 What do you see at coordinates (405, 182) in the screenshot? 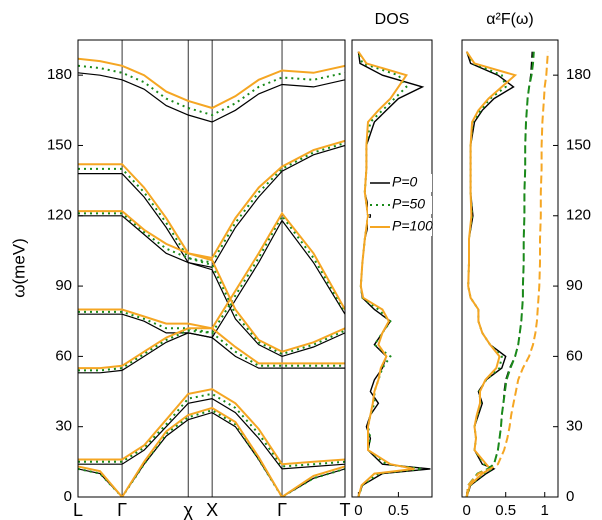
I see `legend-label: P=0` at bounding box center [405, 182].